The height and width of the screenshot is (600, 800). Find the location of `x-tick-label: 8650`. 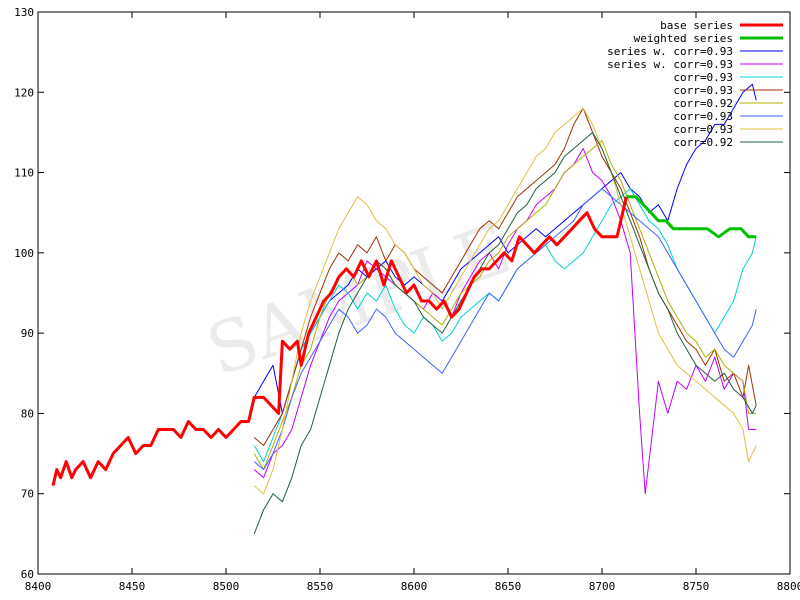

x-tick-label: 8650 is located at coordinates (508, 586).